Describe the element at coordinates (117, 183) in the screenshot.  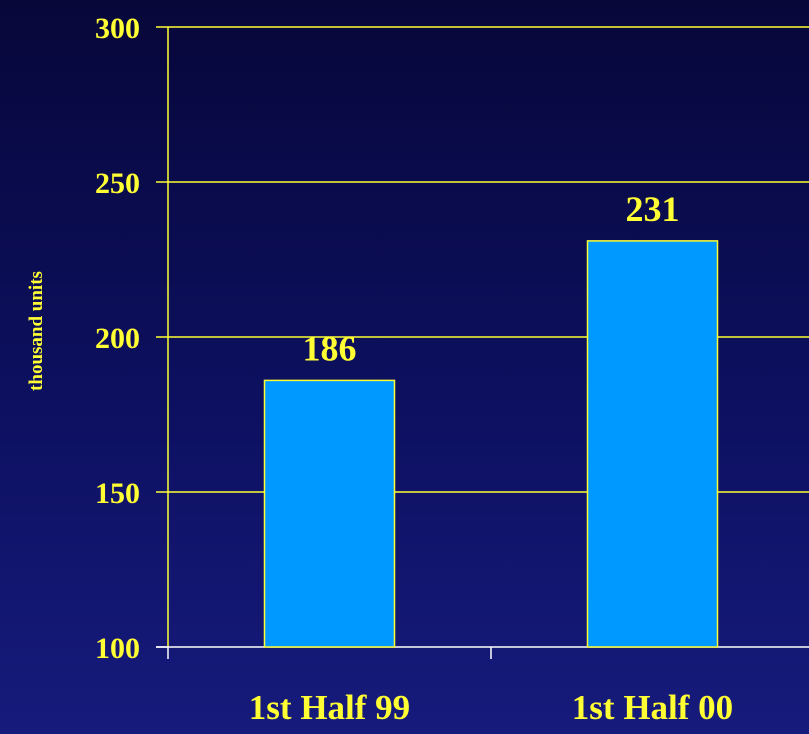
I see `y-tick-label: 250` at that location.